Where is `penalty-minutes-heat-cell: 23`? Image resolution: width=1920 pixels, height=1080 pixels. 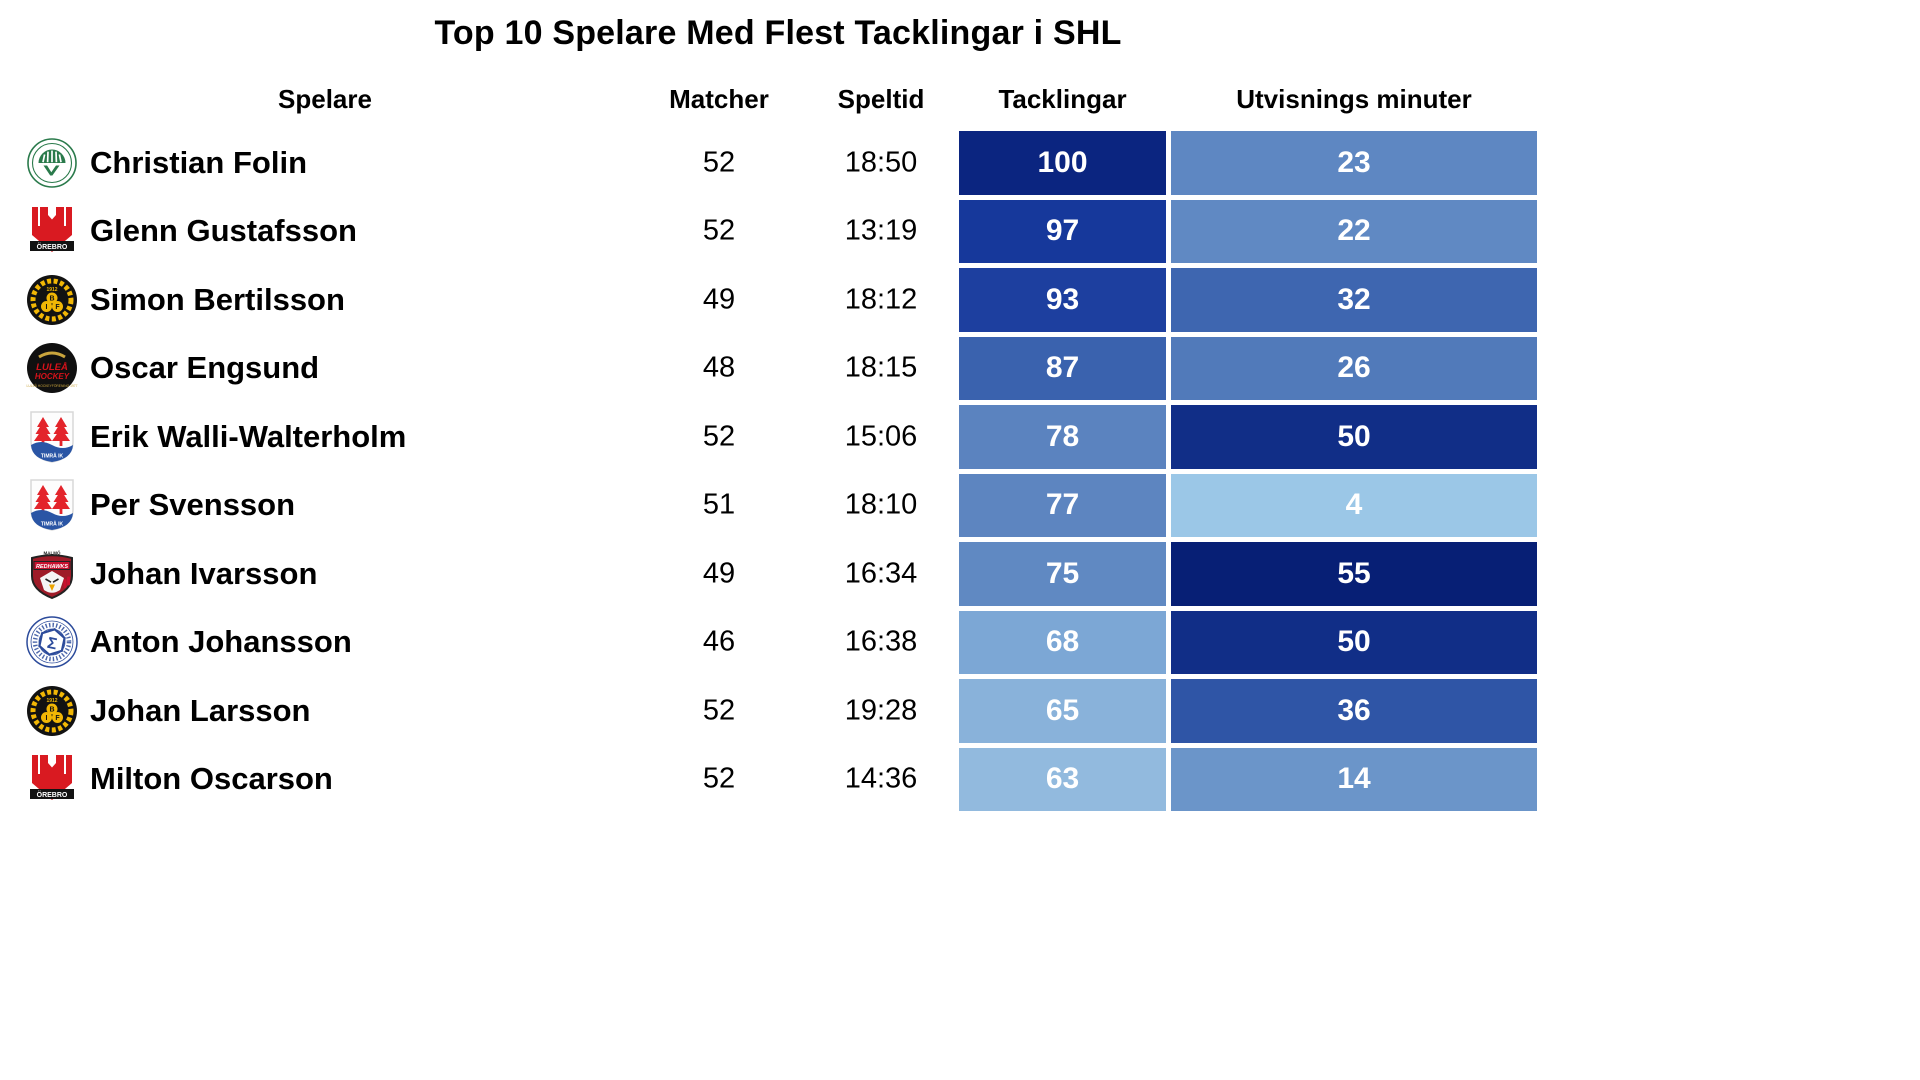 penalty-minutes-heat-cell: 23 is located at coordinates (1354, 163).